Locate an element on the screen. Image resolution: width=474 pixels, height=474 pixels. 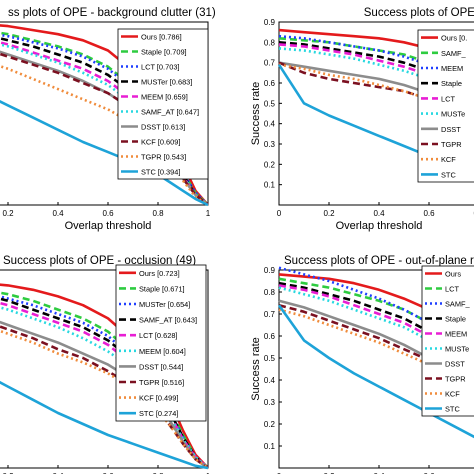
legend-label: Ours is located at coordinates (453, 274).